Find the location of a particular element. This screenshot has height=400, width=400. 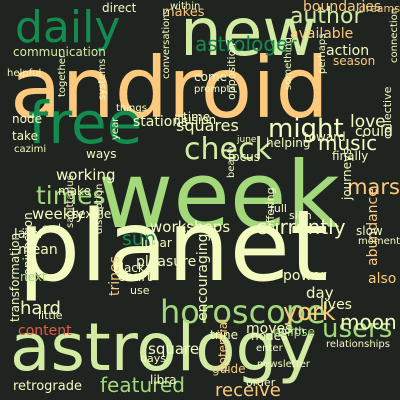

cloud-word: direct is located at coordinates (119, 8).